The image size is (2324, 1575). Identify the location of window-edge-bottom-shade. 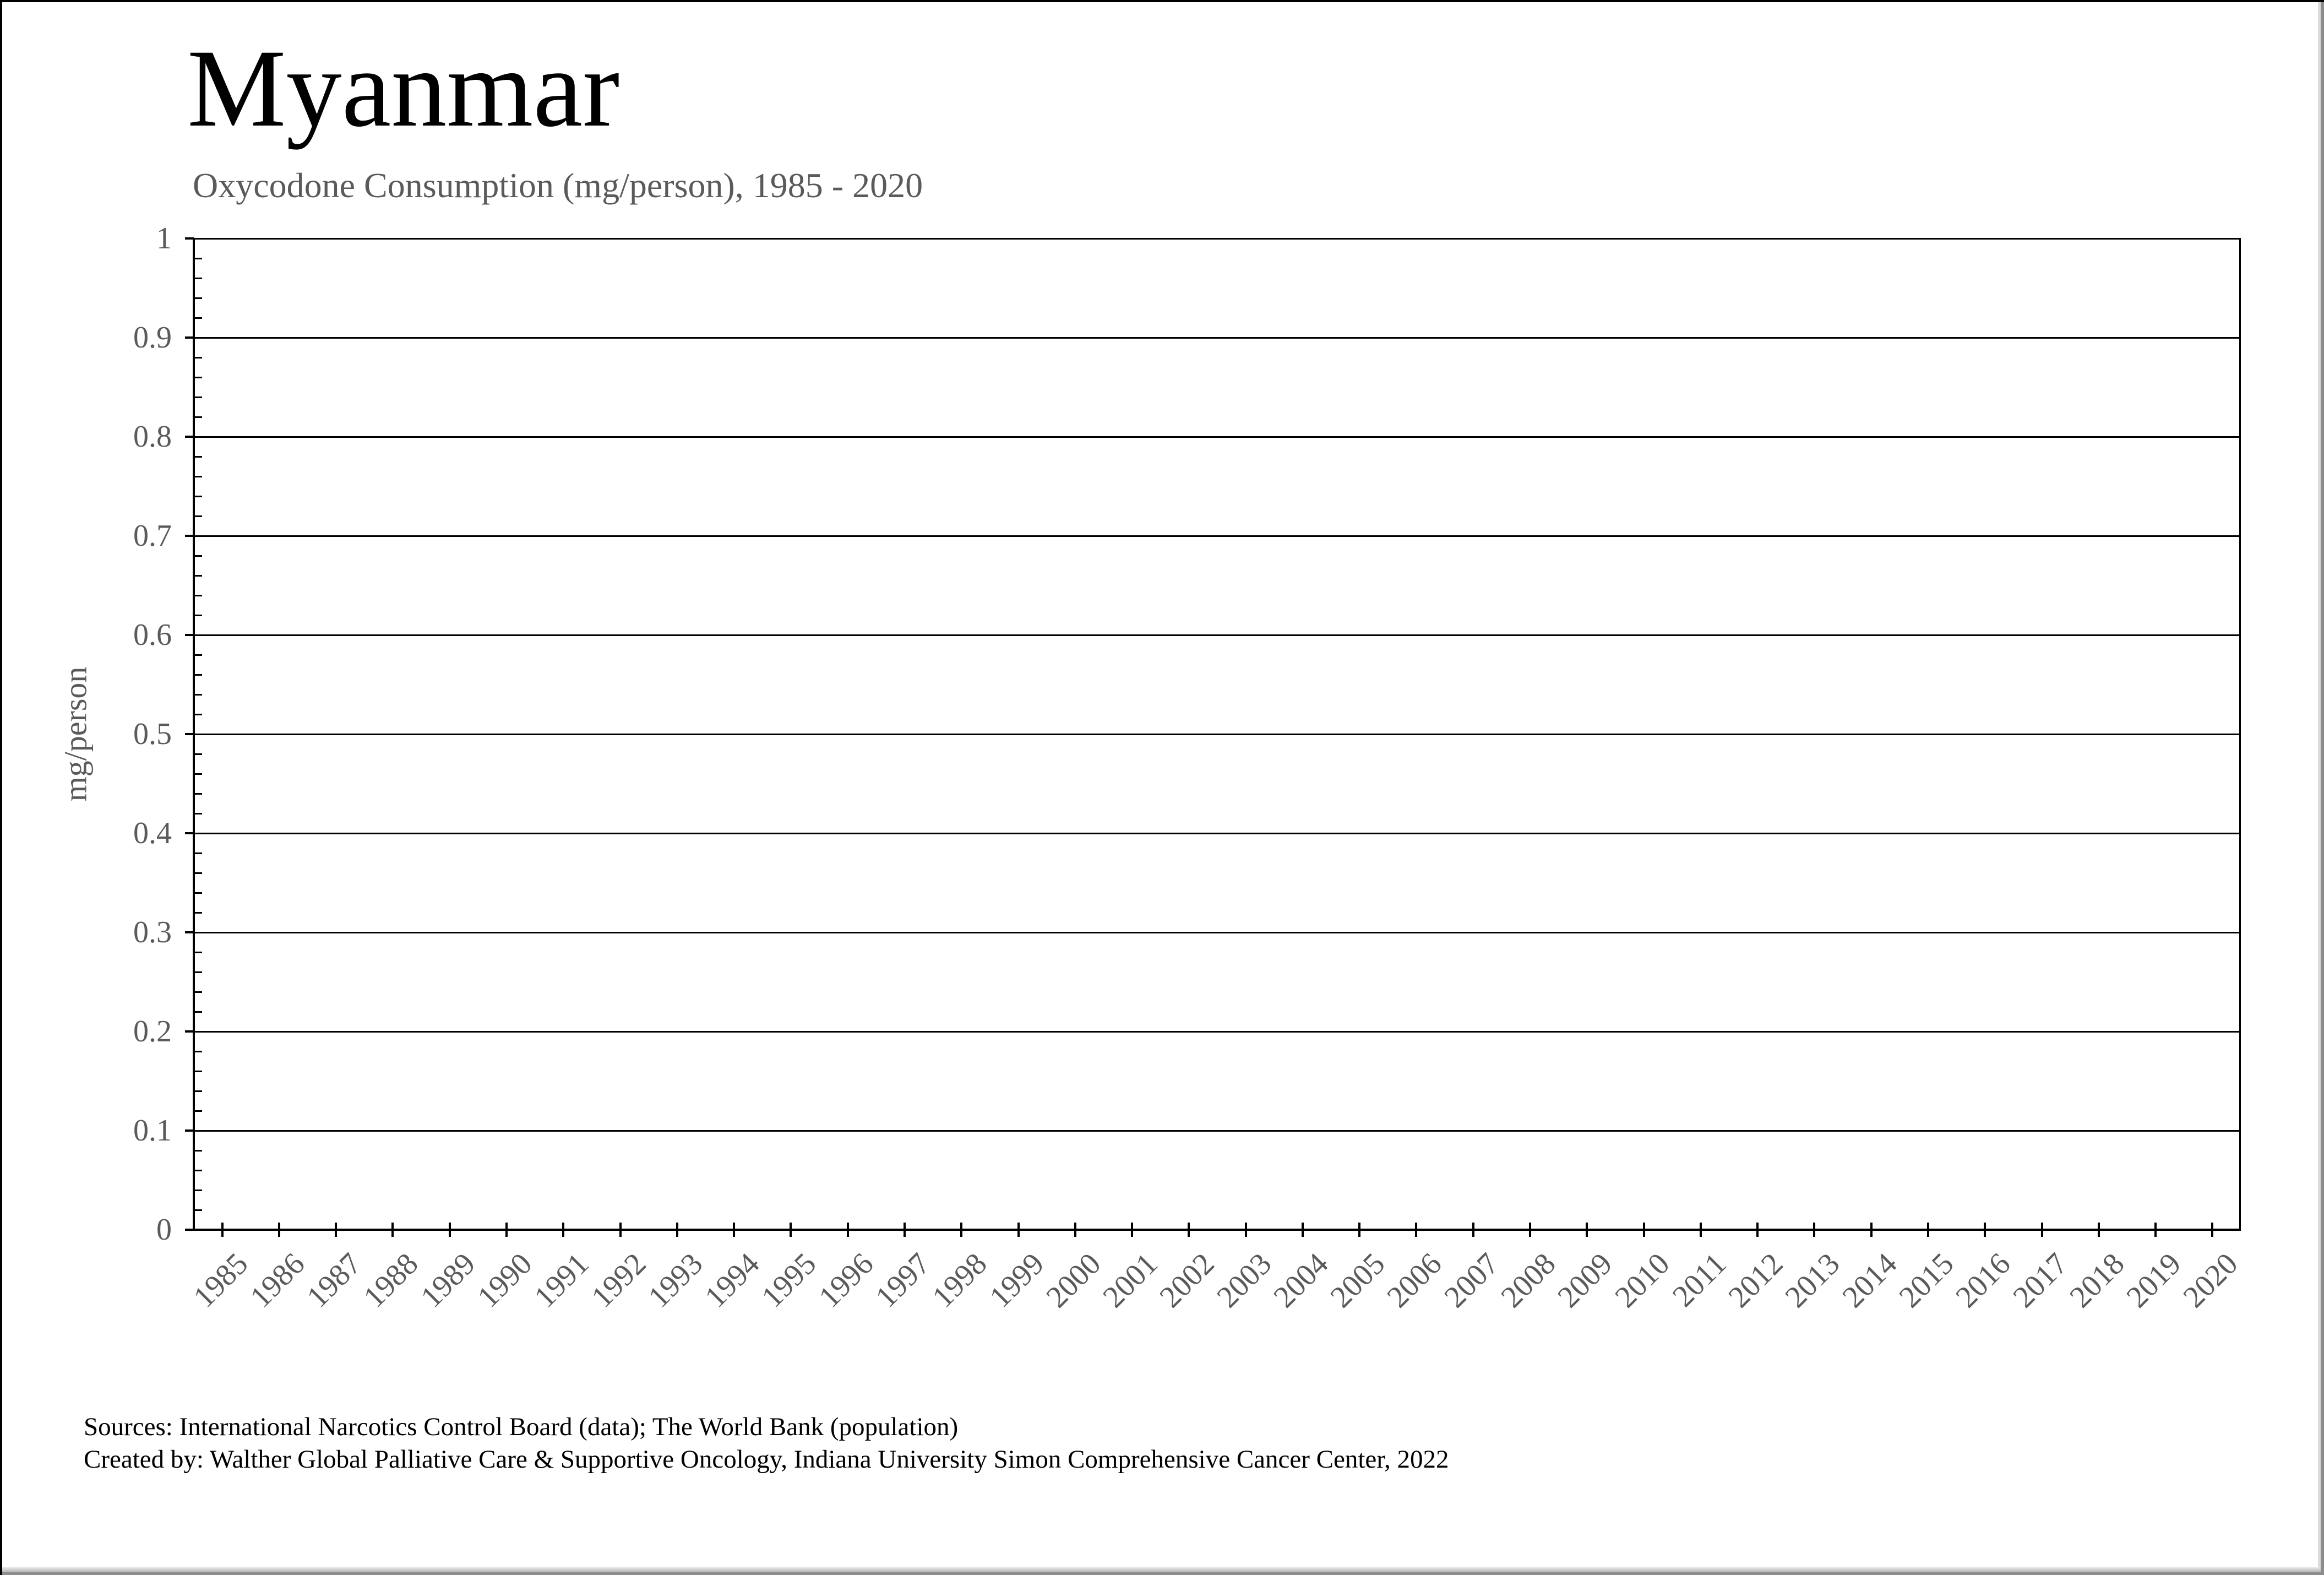
(1162, 1569).